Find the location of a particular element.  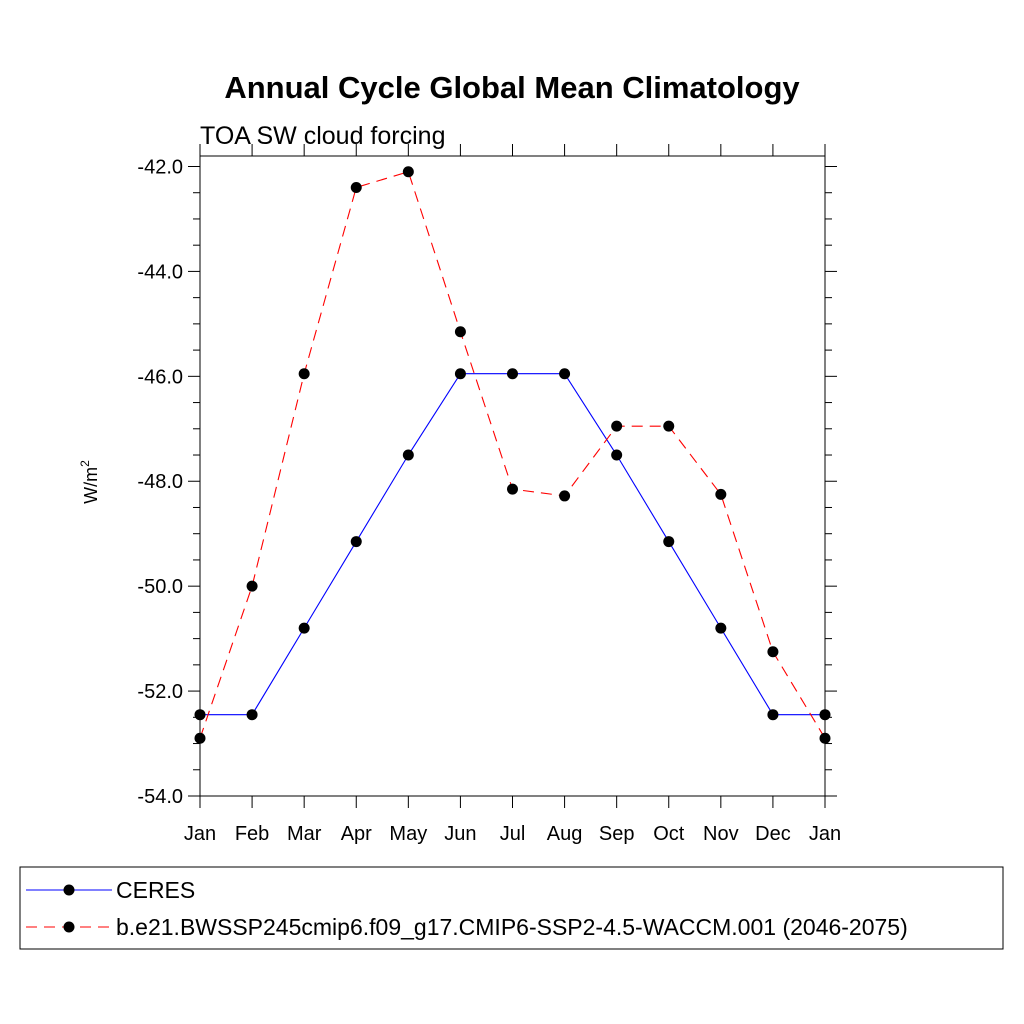

x-tick-label: Jul is located at coordinates (513, 834).